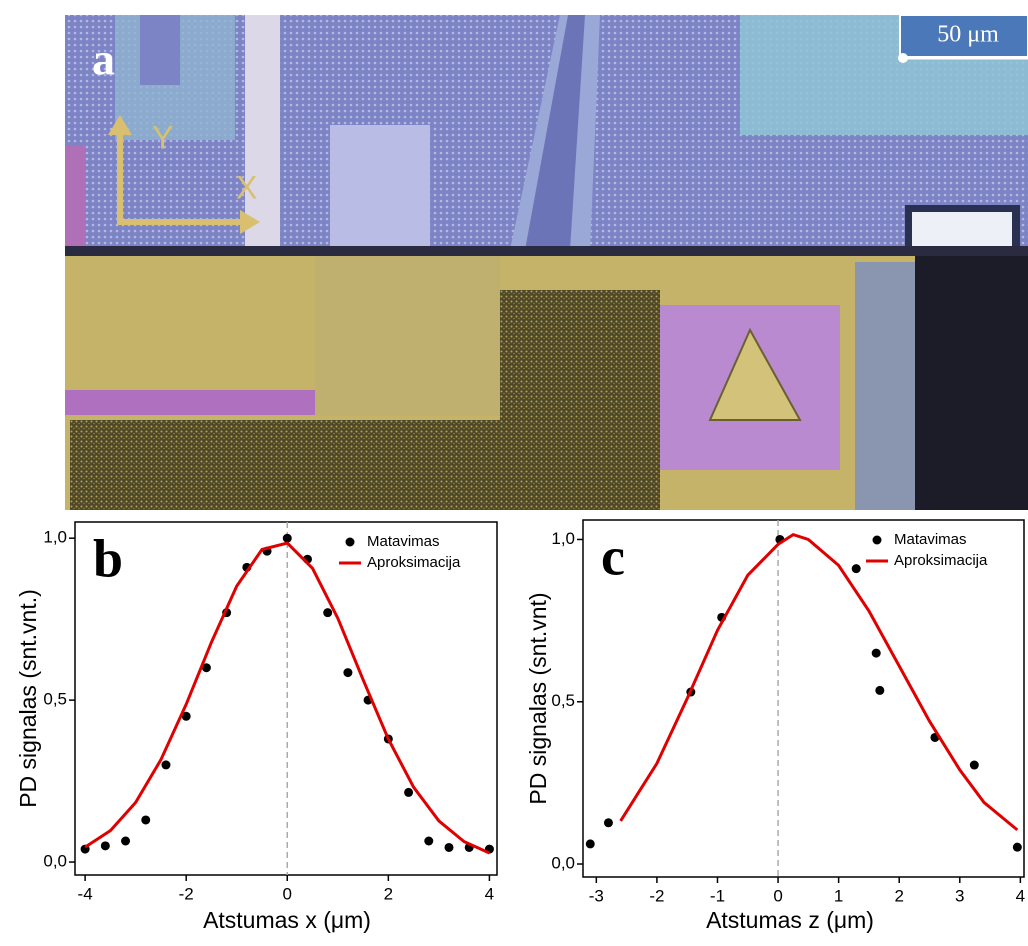 The width and height of the screenshot is (1028, 946). I want to click on panel-label: b, so click(108, 558).